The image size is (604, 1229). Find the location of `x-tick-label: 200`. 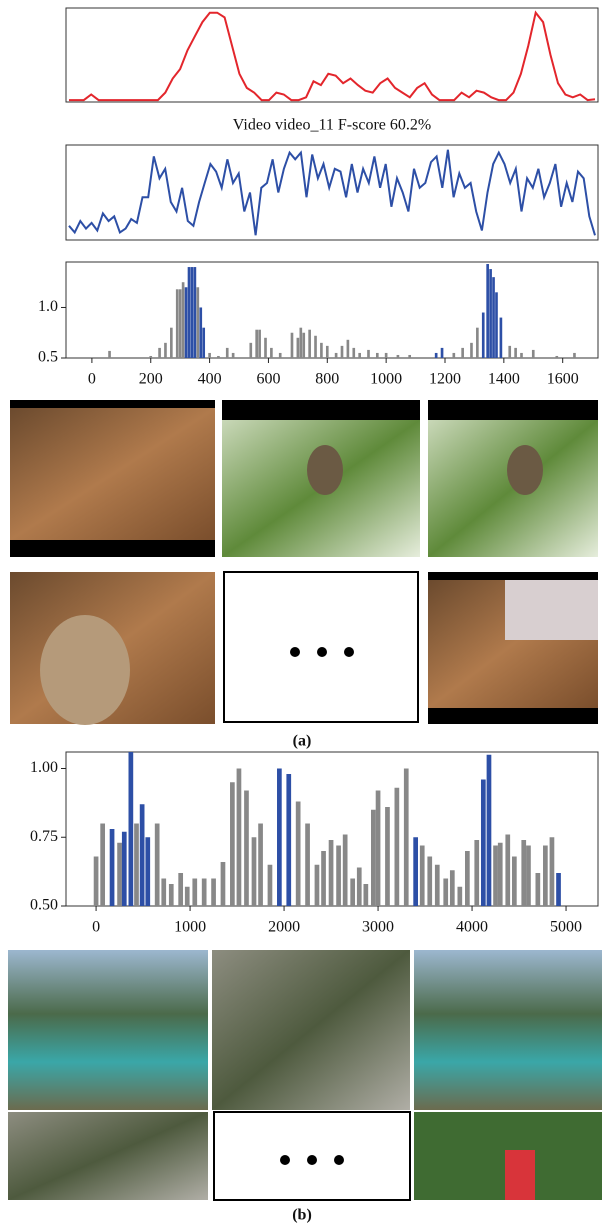

x-tick-label: 200 is located at coordinates (151, 379).